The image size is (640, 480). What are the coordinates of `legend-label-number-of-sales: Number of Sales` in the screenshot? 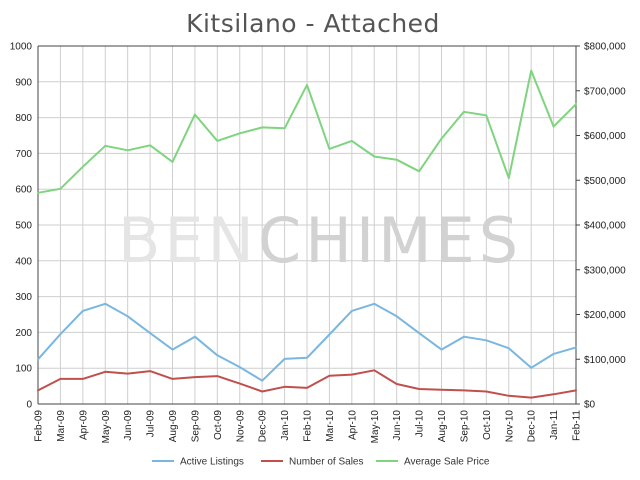 It's located at (326, 462).